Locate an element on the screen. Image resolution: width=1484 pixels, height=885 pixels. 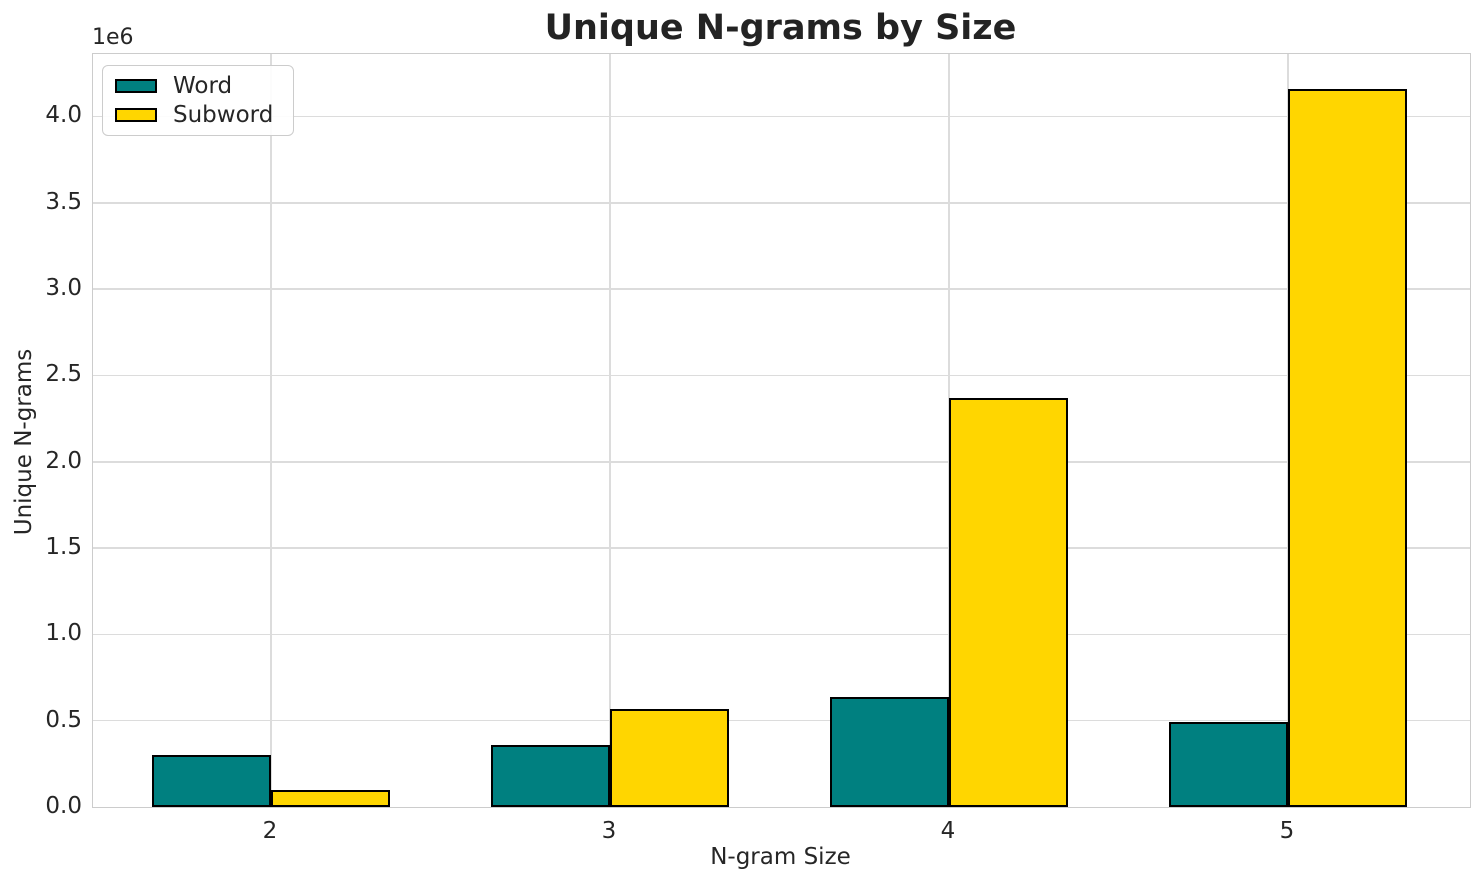
y-tick-label: 3.5 is located at coordinates (63, 201).